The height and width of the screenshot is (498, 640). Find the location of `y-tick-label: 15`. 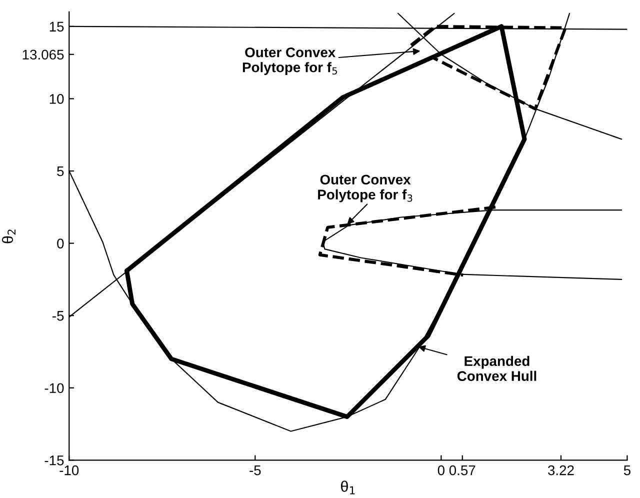

y-tick-label: 15 is located at coordinates (57, 27).